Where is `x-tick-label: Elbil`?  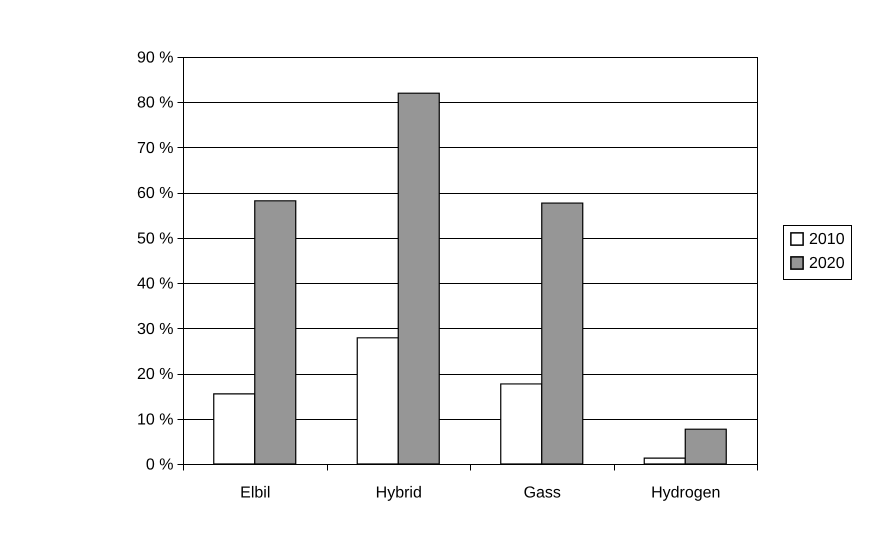 x-tick-label: Elbil is located at coordinates (255, 493).